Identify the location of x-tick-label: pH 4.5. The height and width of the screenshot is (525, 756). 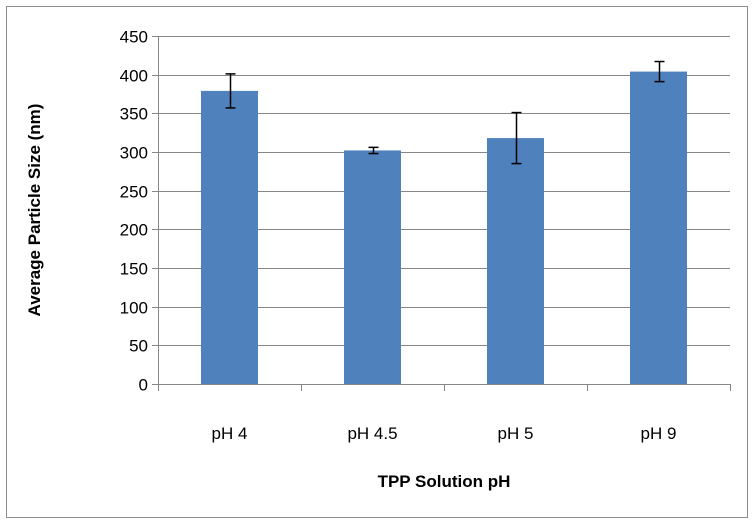
(372, 433).